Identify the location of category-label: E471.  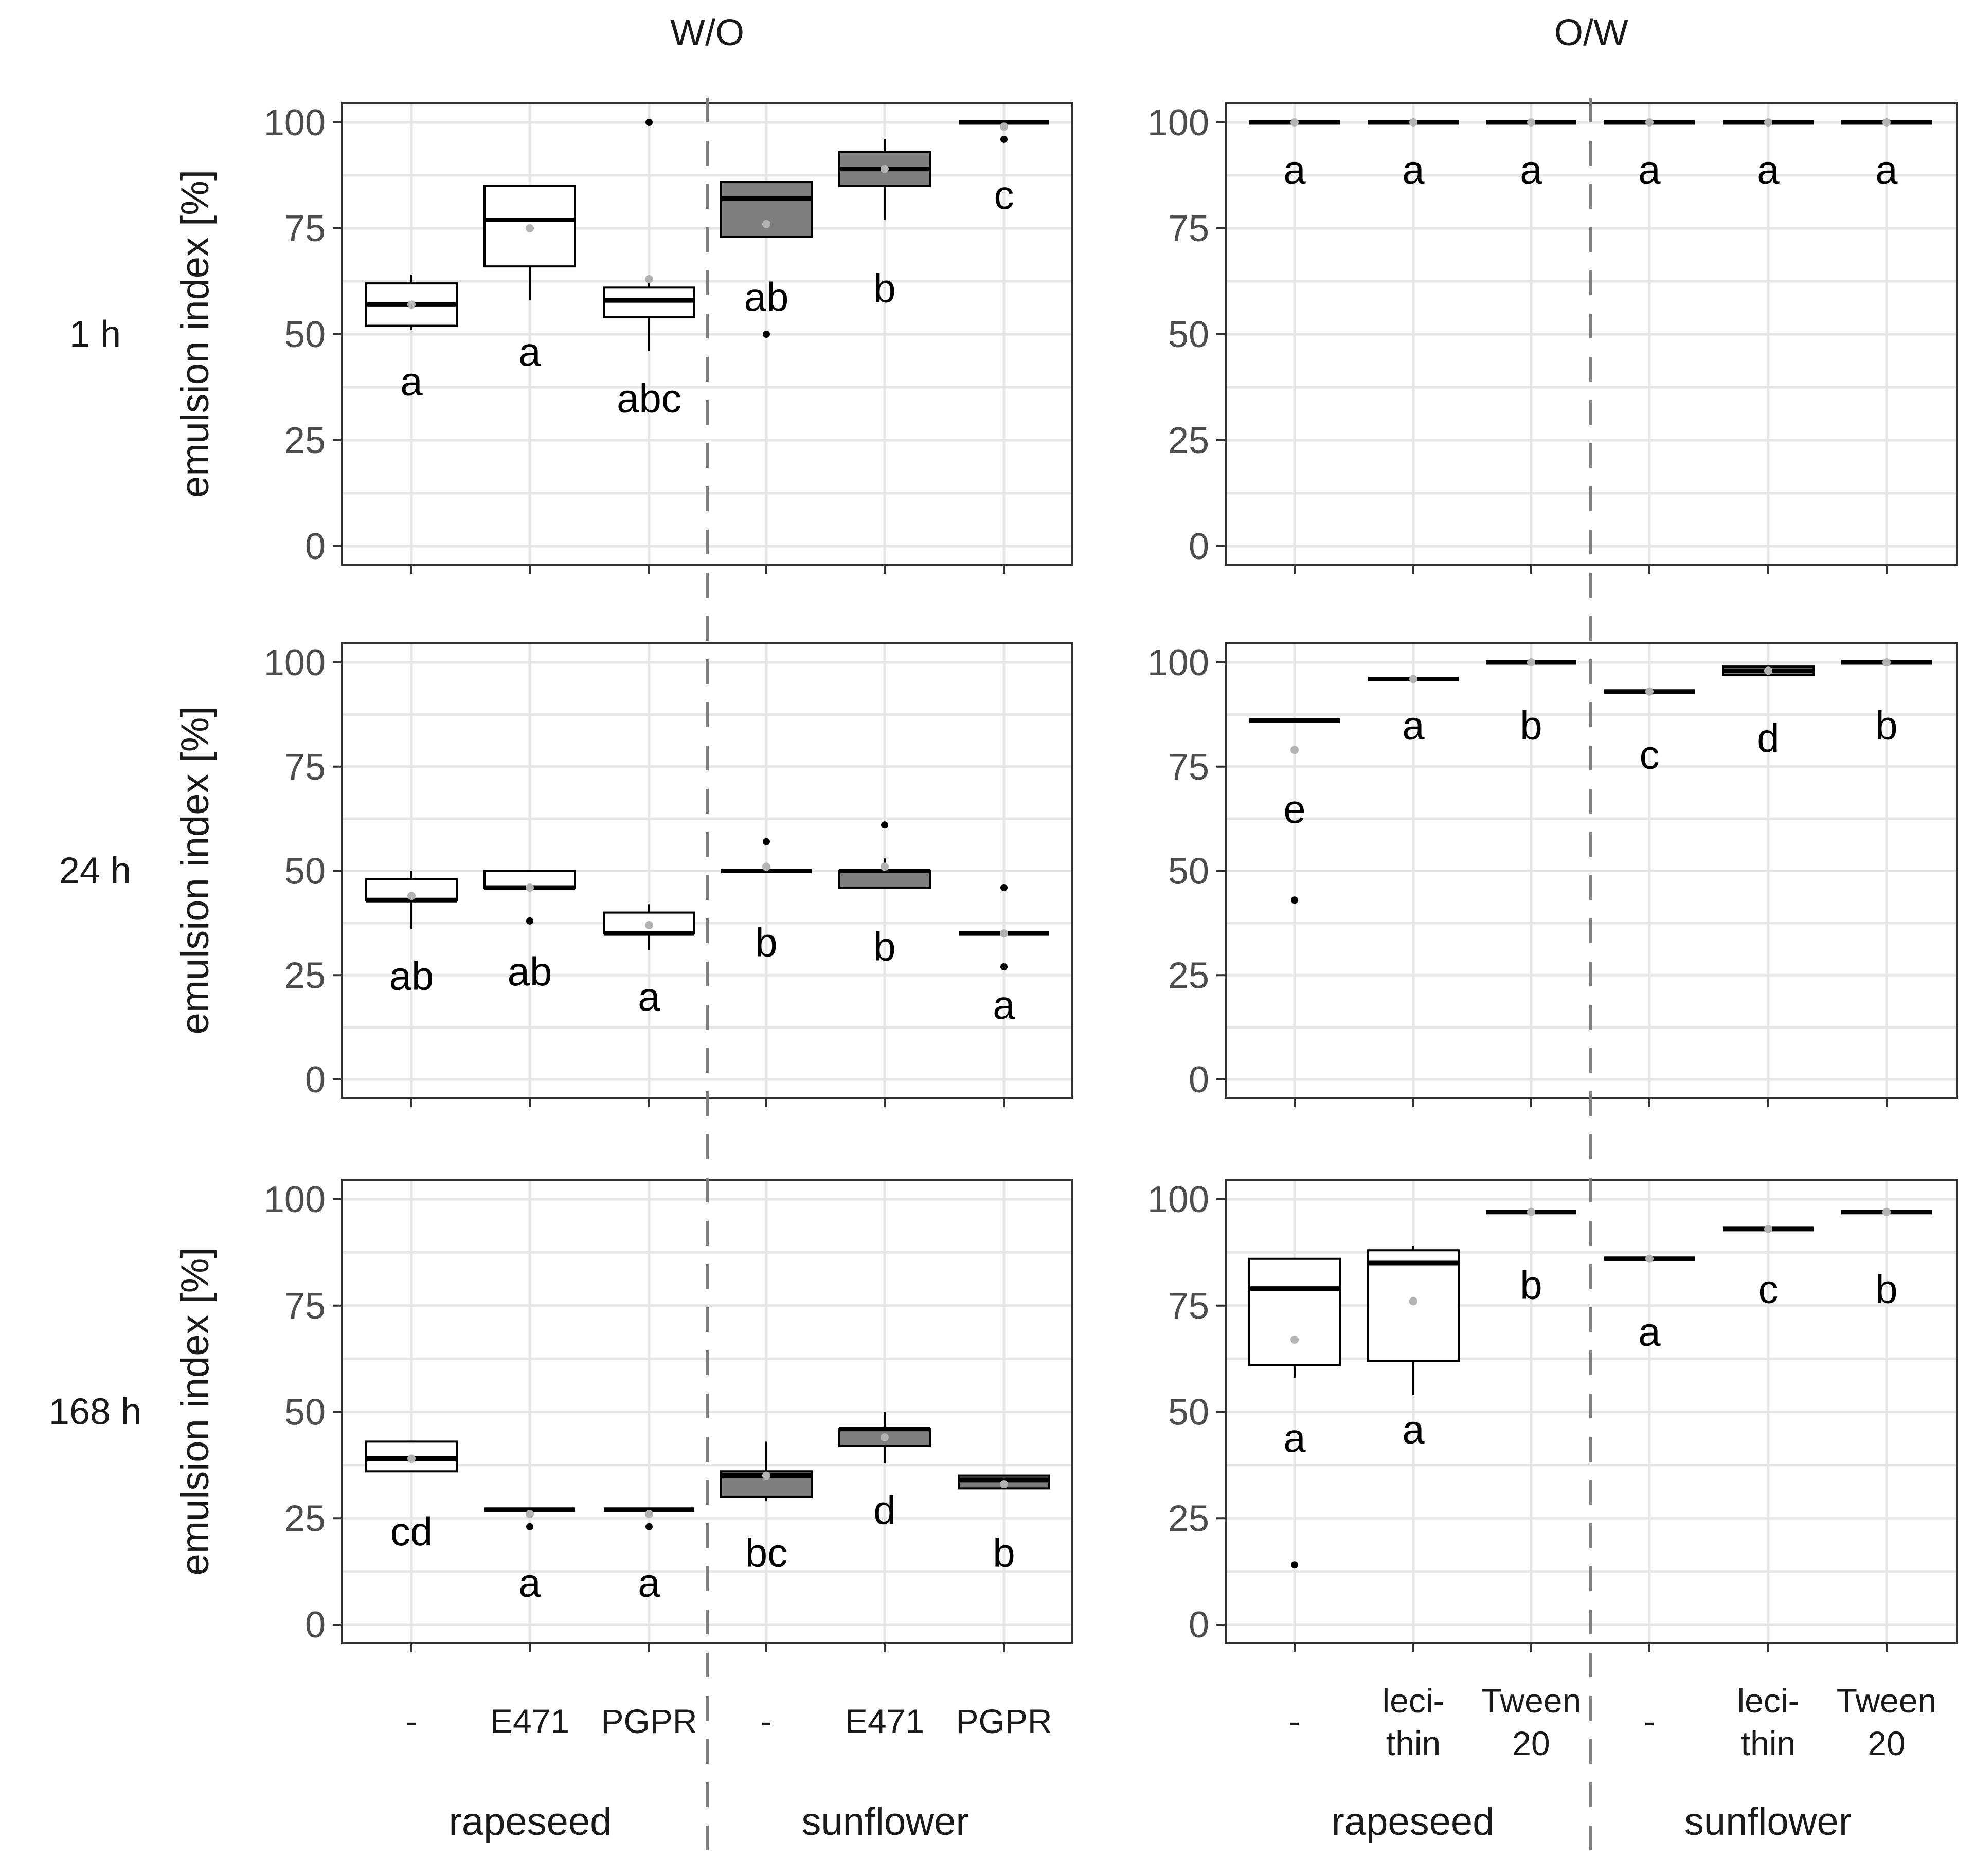
(884, 1721).